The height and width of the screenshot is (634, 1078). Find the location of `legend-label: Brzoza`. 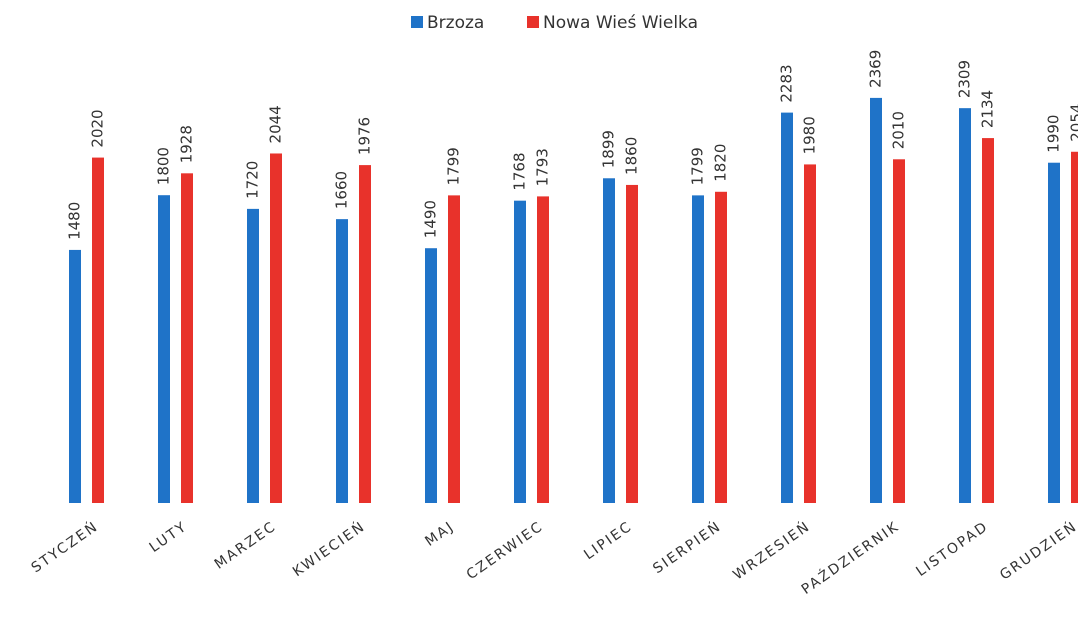

legend-label: Brzoza is located at coordinates (455, 23).